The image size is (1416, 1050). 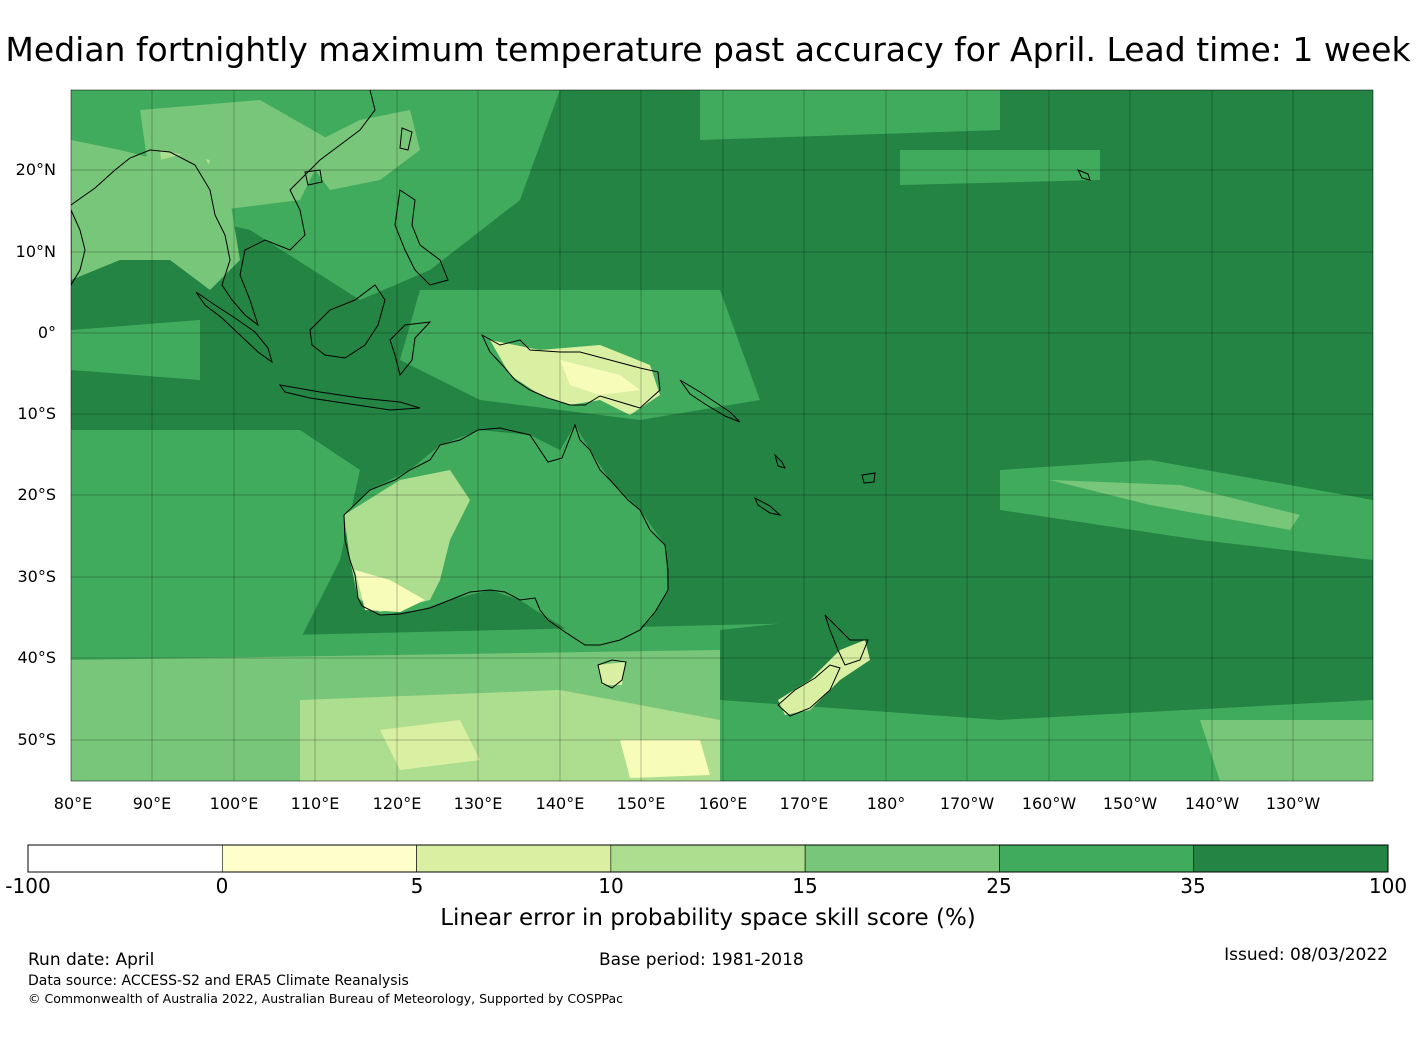 What do you see at coordinates (36, 576) in the screenshot?
I see `lat-label-30s: 30°S` at bounding box center [36, 576].